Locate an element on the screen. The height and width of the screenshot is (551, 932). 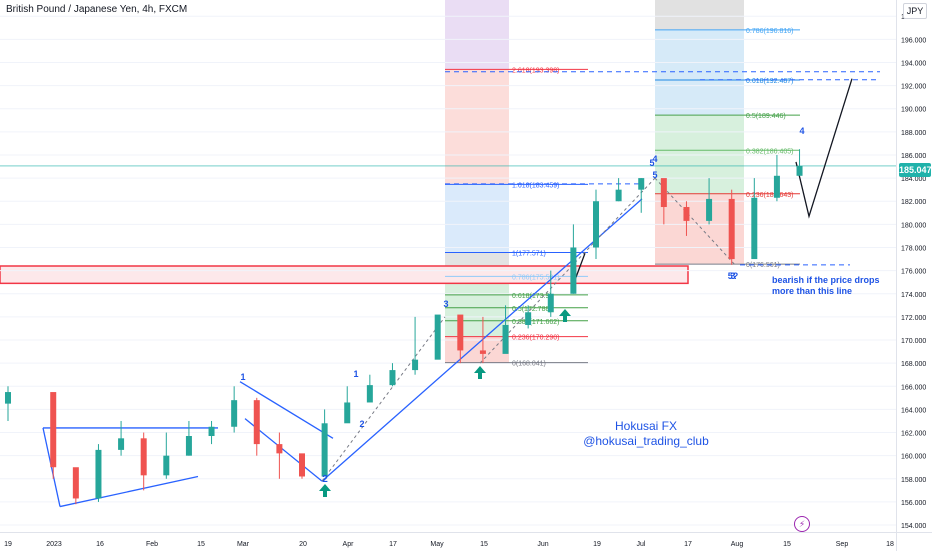
fib-left-label: 0.382(171.662) is located at coordinates (535, 322).